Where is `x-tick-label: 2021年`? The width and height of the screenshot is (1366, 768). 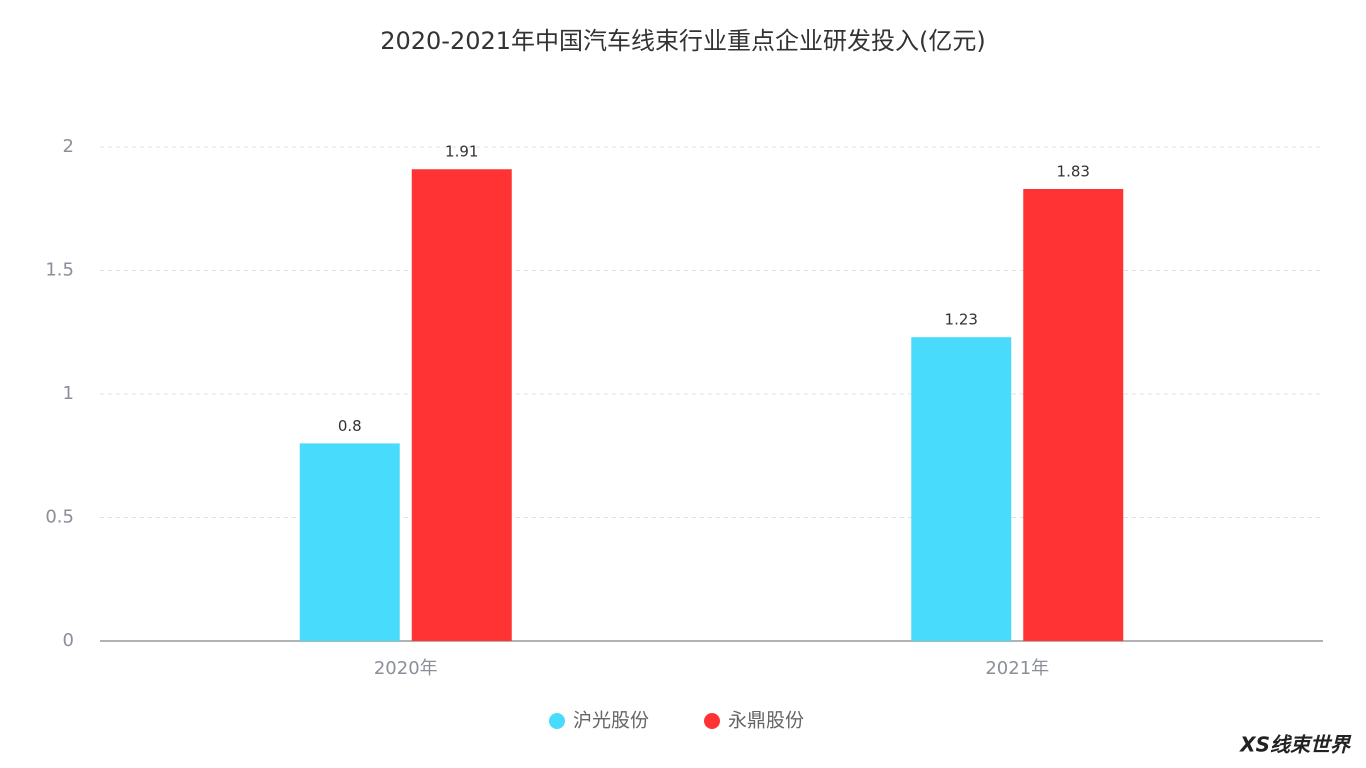 x-tick-label: 2021年 is located at coordinates (1017, 668).